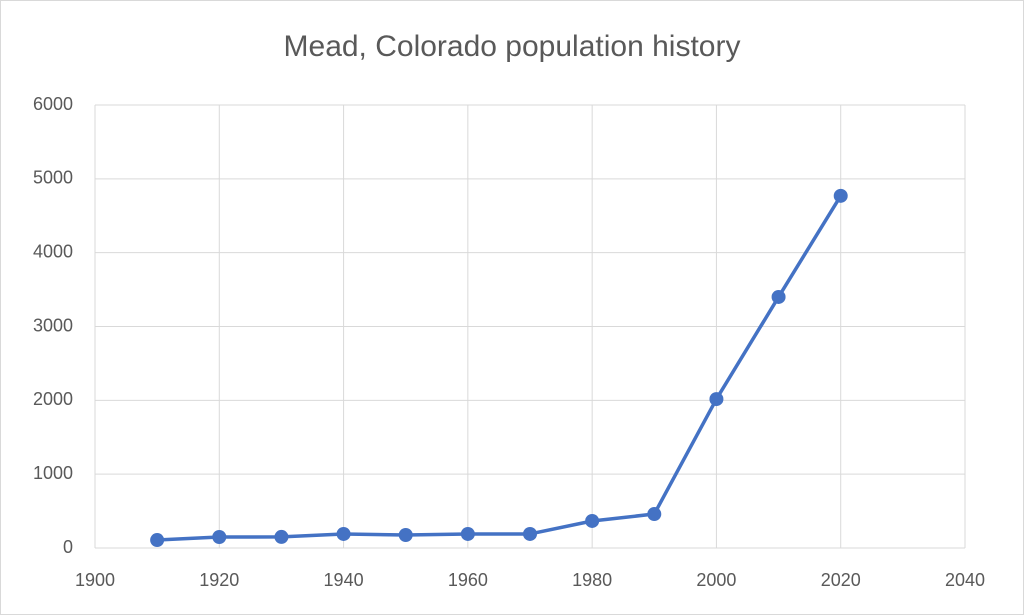 This screenshot has height=615, width=1024. What do you see at coordinates (53, 473) in the screenshot?
I see `y-tick-label: 1000` at bounding box center [53, 473].